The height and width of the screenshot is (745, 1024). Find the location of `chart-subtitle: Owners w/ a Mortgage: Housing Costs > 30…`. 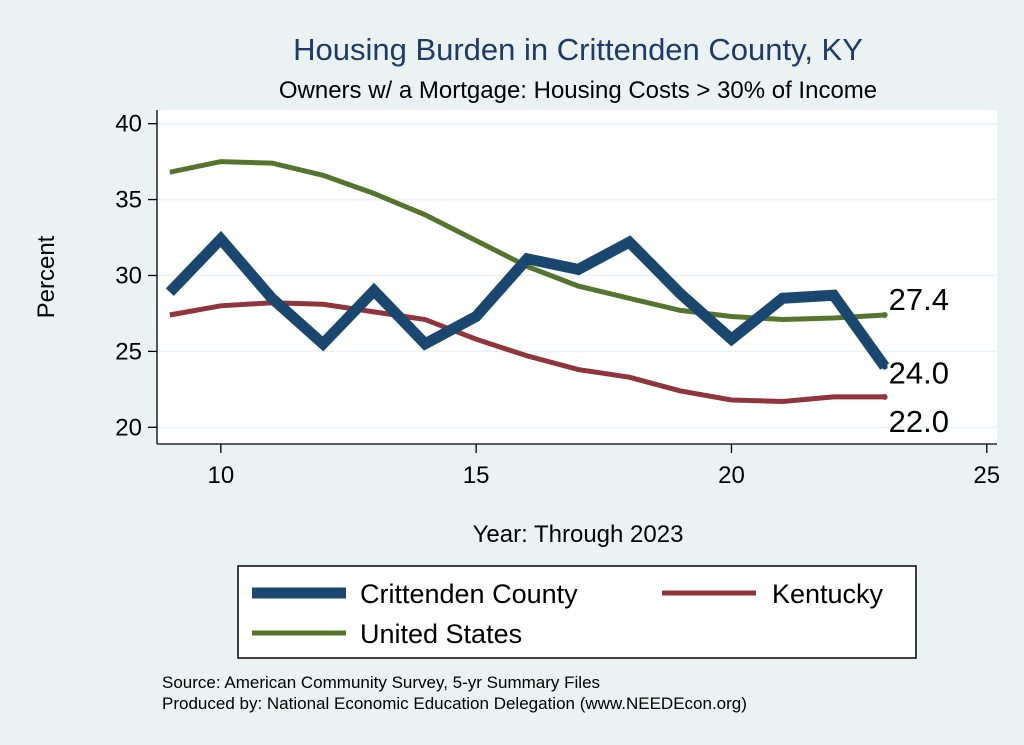

chart-subtitle: Owners w/ a Mortgage: Housing Costs > 30… is located at coordinates (578, 90).